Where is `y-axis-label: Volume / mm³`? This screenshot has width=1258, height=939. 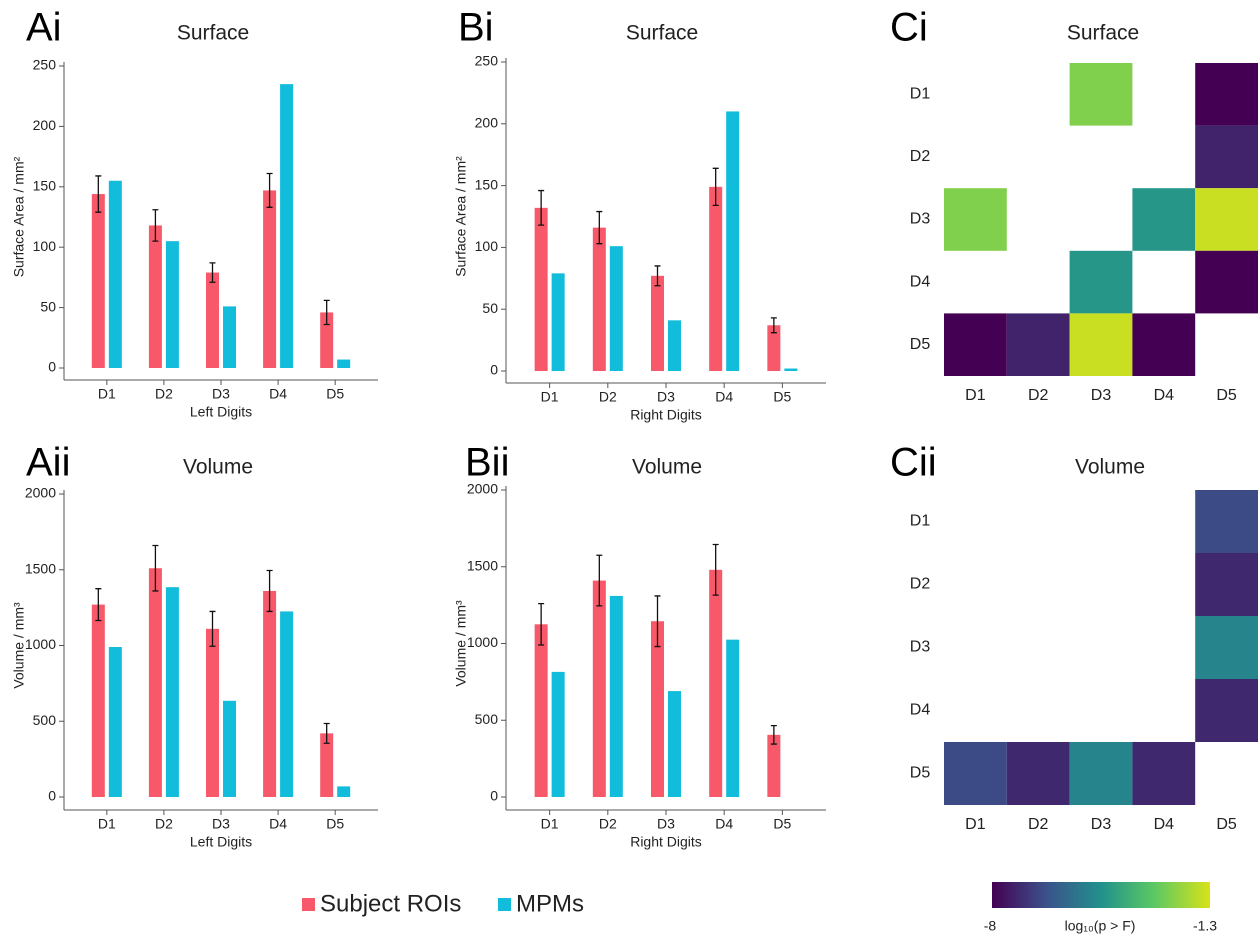
y-axis-label: Volume / mm³ is located at coordinates (461, 643).